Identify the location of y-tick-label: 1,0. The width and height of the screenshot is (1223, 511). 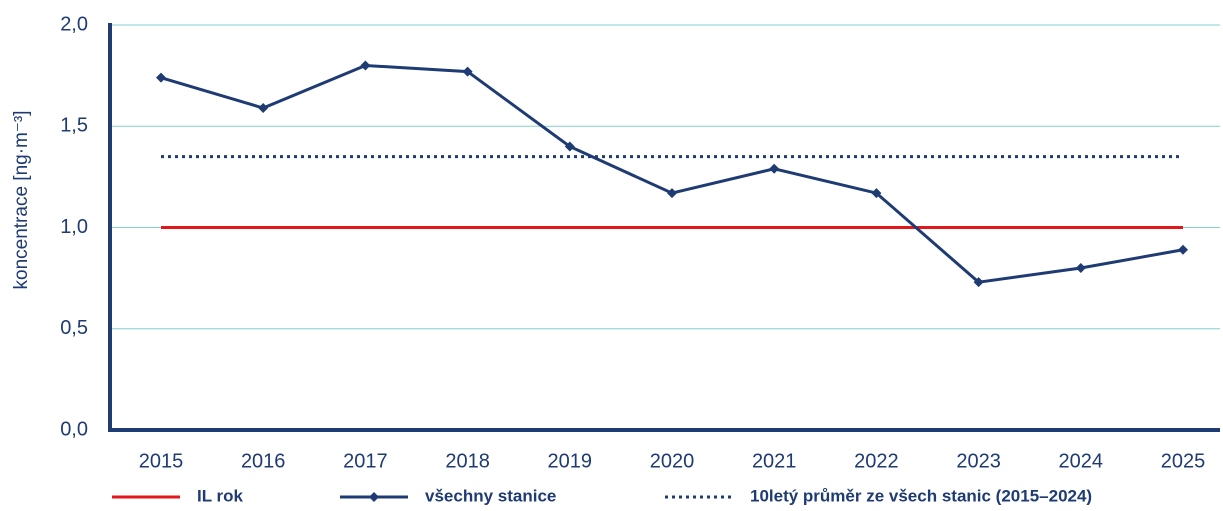
(74, 227).